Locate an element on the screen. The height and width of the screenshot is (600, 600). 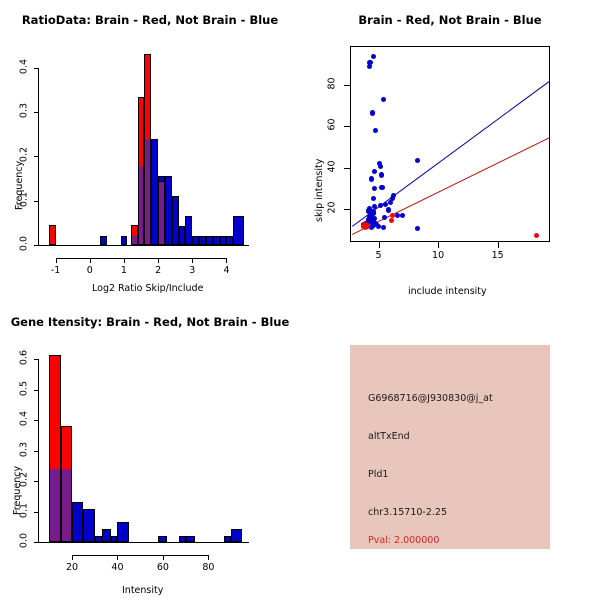
ratio-histogram-title: RatioData: Brain - Red, Not Brain - Blue is located at coordinates (150, 20).